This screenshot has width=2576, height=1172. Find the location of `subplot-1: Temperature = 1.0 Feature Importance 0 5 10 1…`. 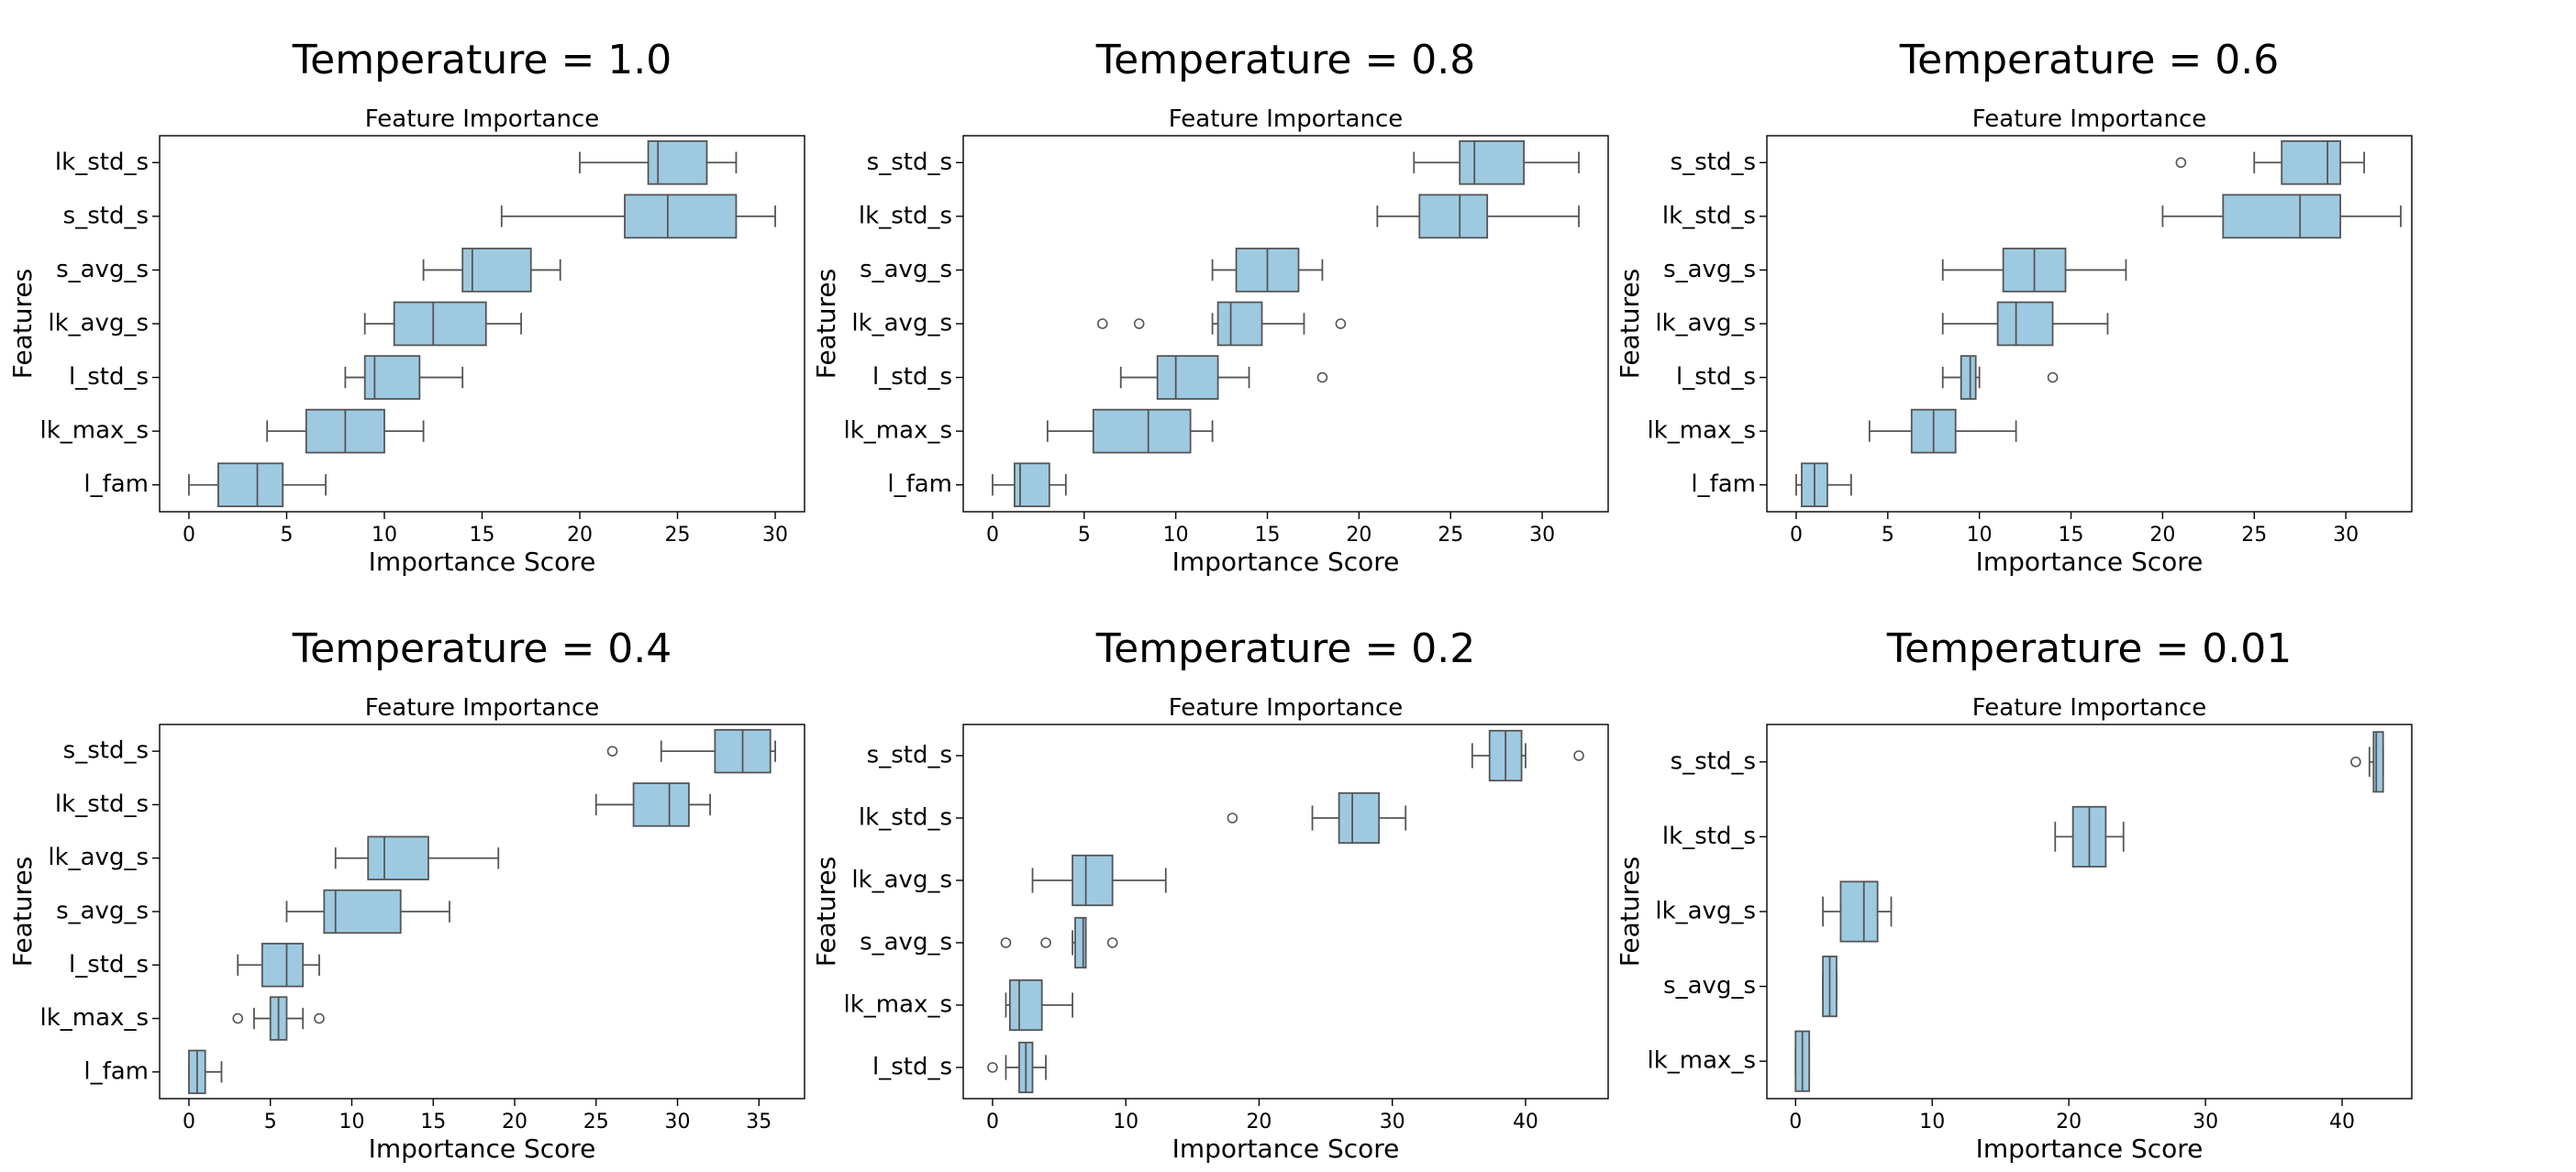

subplot-1: Temperature = 1.0 Feature Importance 0 5 10 1… is located at coordinates (406, 307).